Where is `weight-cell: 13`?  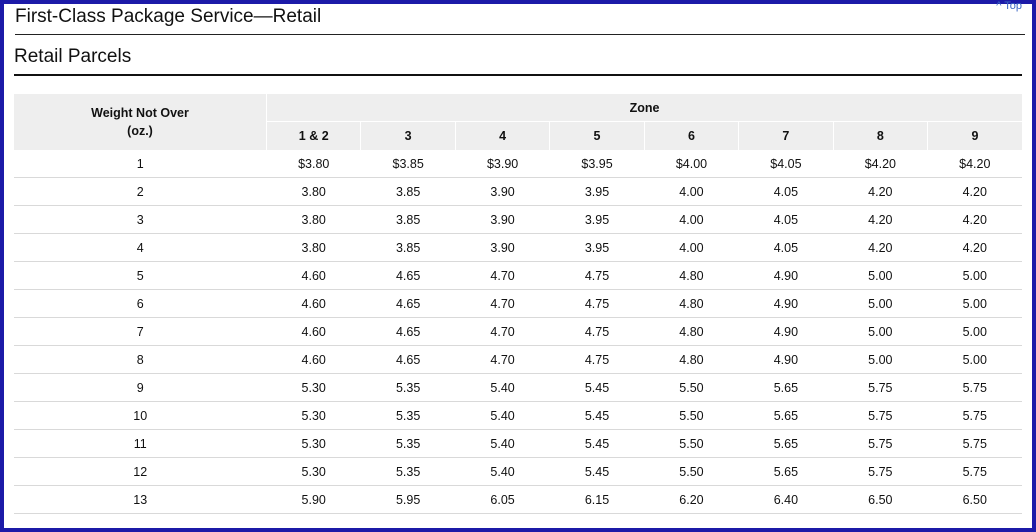
weight-cell: 13 is located at coordinates (140, 499).